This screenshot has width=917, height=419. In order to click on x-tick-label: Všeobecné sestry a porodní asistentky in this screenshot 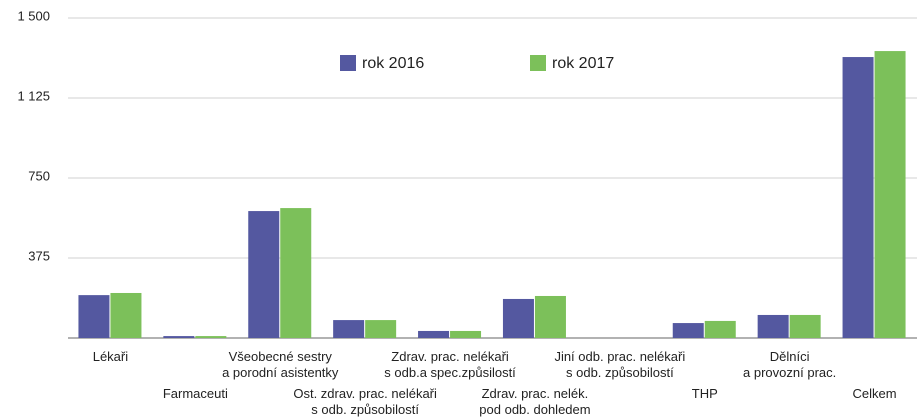, I will do `click(280, 364)`.